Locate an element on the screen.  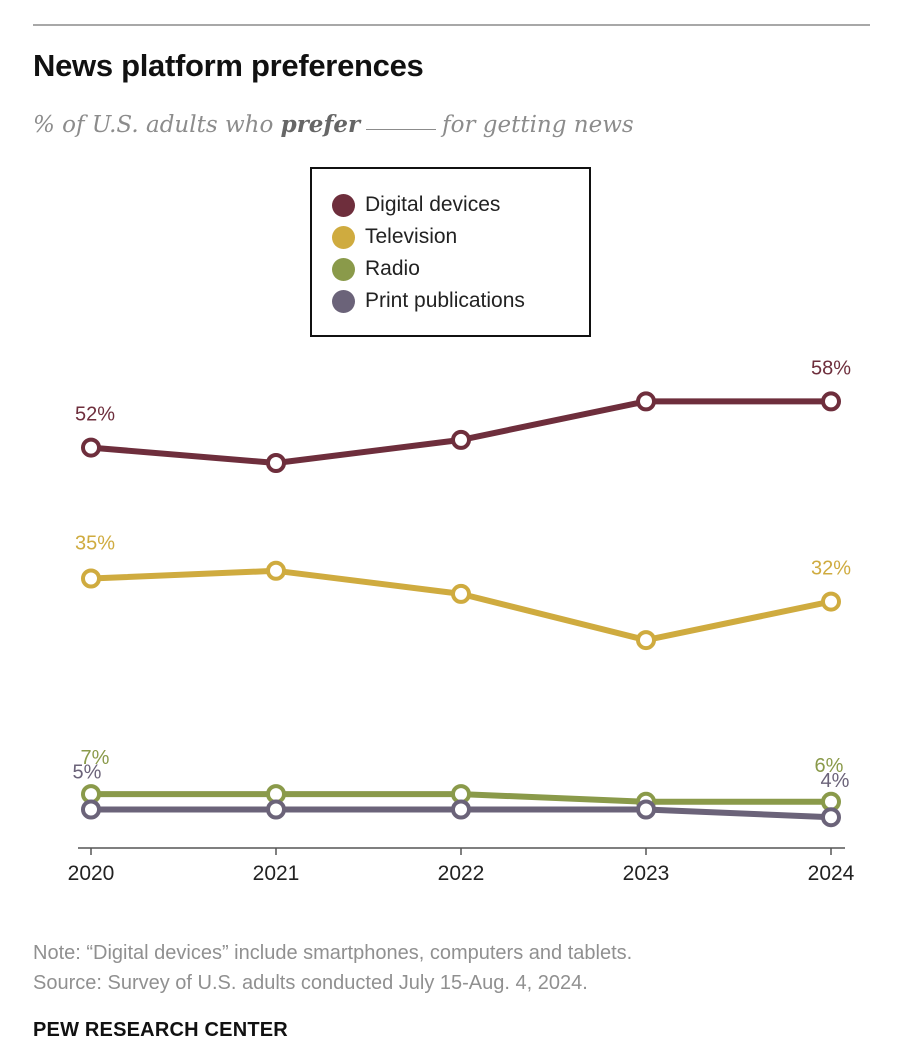
x-tick-label-2024: 2024 is located at coordinates (831, 873).